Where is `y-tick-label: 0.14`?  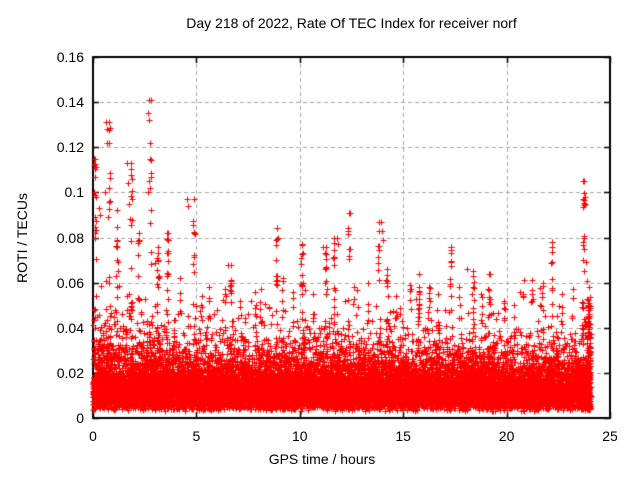
y-tick-label: 0.14 is located at coordinates (70, 102).